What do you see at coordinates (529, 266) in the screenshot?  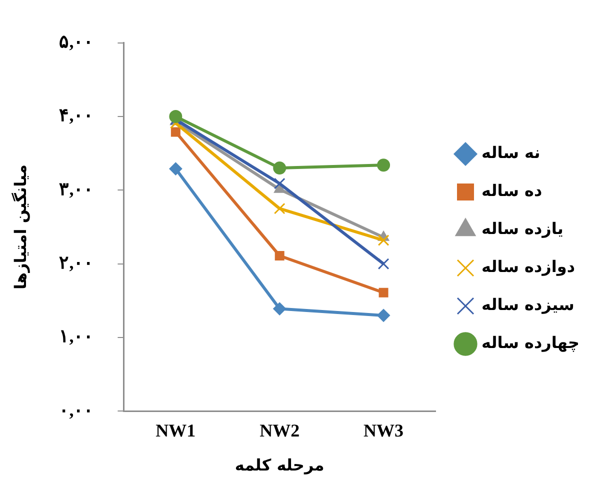 I see `legend-label: دوازده ساله` at bounding box center [529, 266].